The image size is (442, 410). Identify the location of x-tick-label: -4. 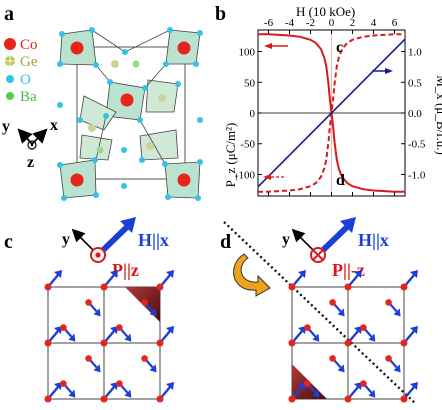
(290, 23).